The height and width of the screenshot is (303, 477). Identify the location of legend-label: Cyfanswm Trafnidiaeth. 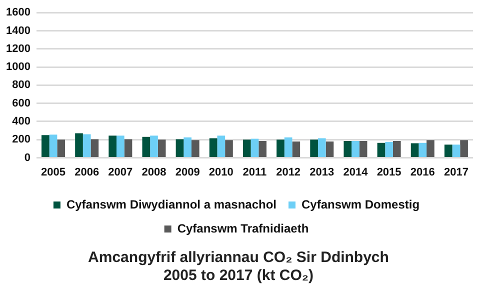
(243, 228).